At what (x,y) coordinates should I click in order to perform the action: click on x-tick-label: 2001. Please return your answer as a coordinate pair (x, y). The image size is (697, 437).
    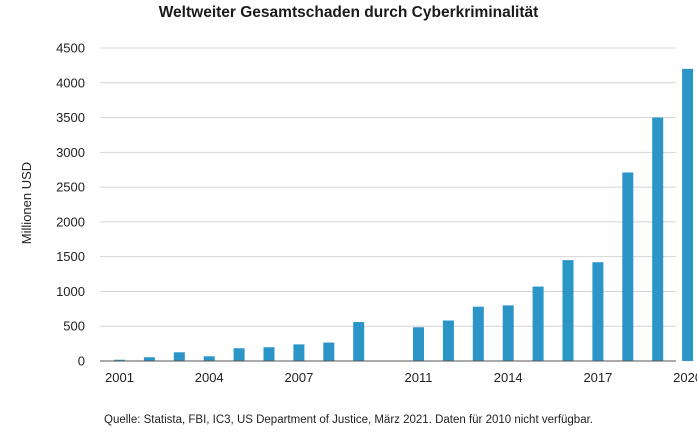
    Looking at the image, I should click on (119, 377).